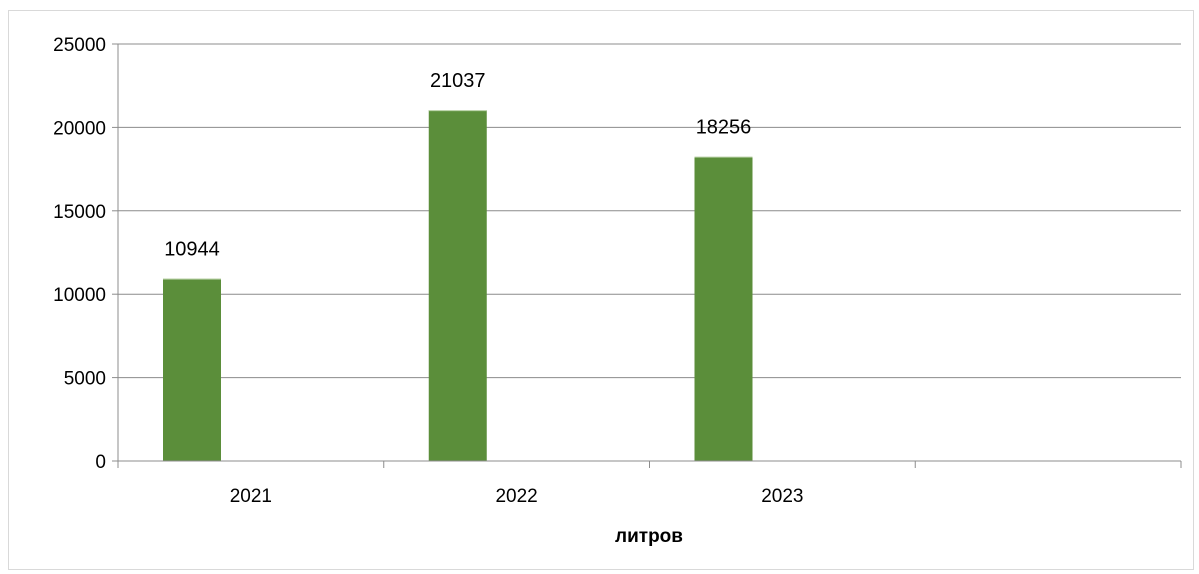  What do you see at coordinates (79, 254) in the screenshot?
I see `y-tick-labels: 0 5000 10000 15000 20000 25000` at bounding box center [79, 254].